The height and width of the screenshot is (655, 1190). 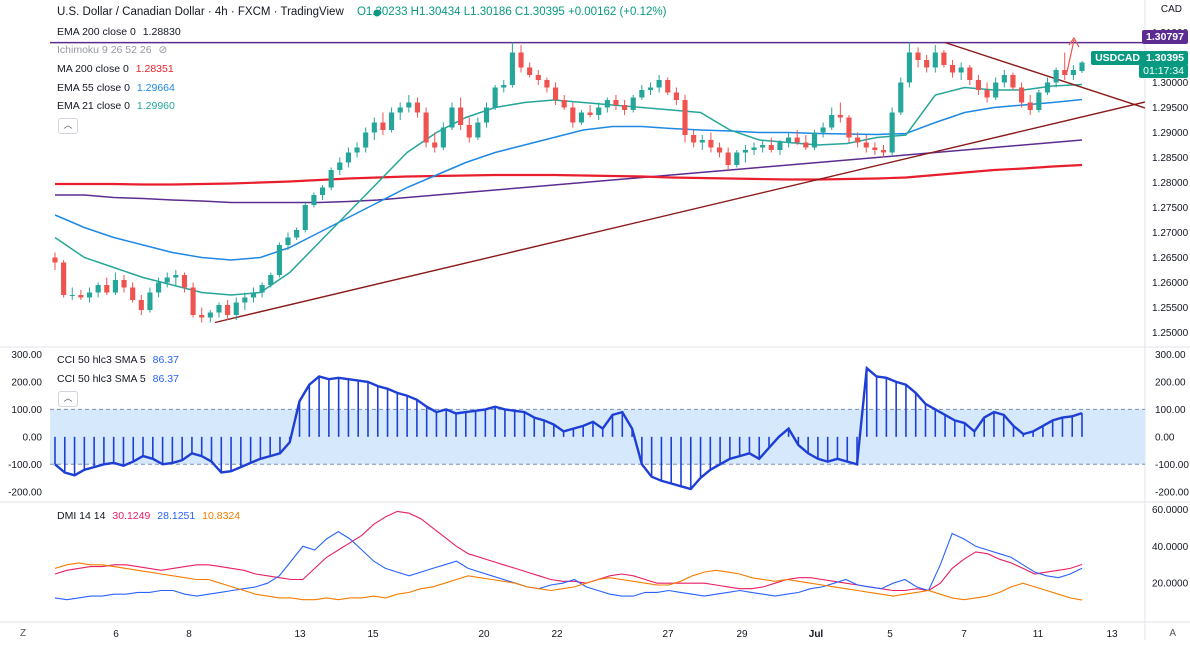 I want to click on breakout-arrow, so click(x=1070, y=56).